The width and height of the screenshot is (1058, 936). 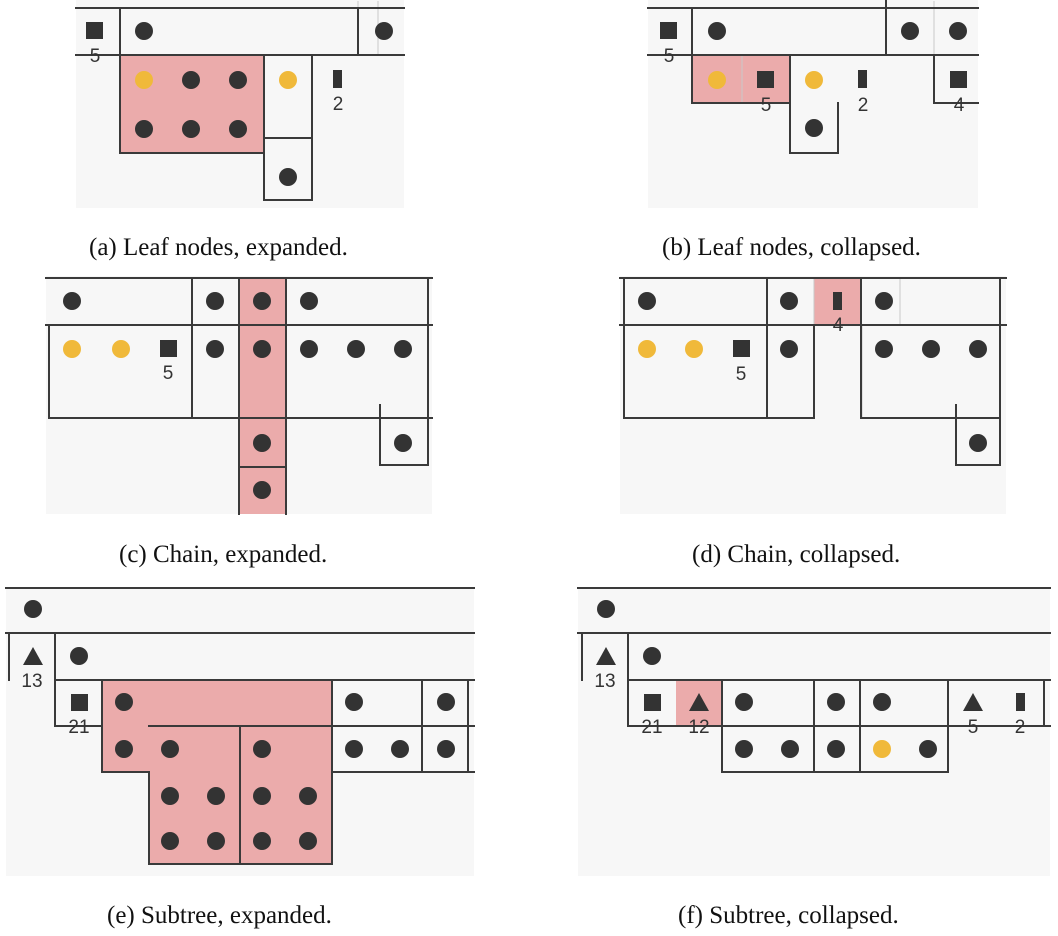 What do you see at coordinates (791, 247) in the screenshot?
I see `caption-b: (b) Leaf nodes, collapsed.` at bounding box center [791, 247].